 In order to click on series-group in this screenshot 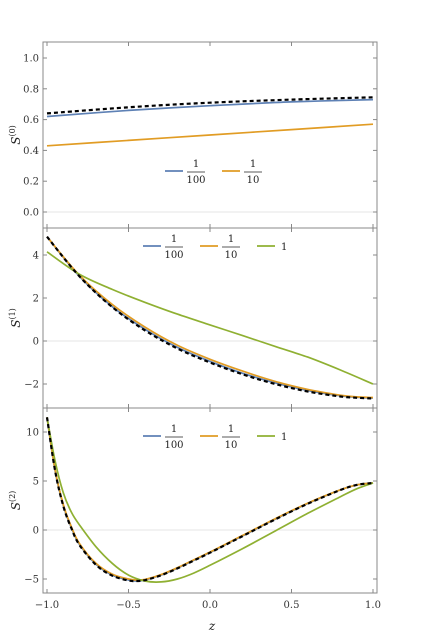, I will do `click(210, 121)`.